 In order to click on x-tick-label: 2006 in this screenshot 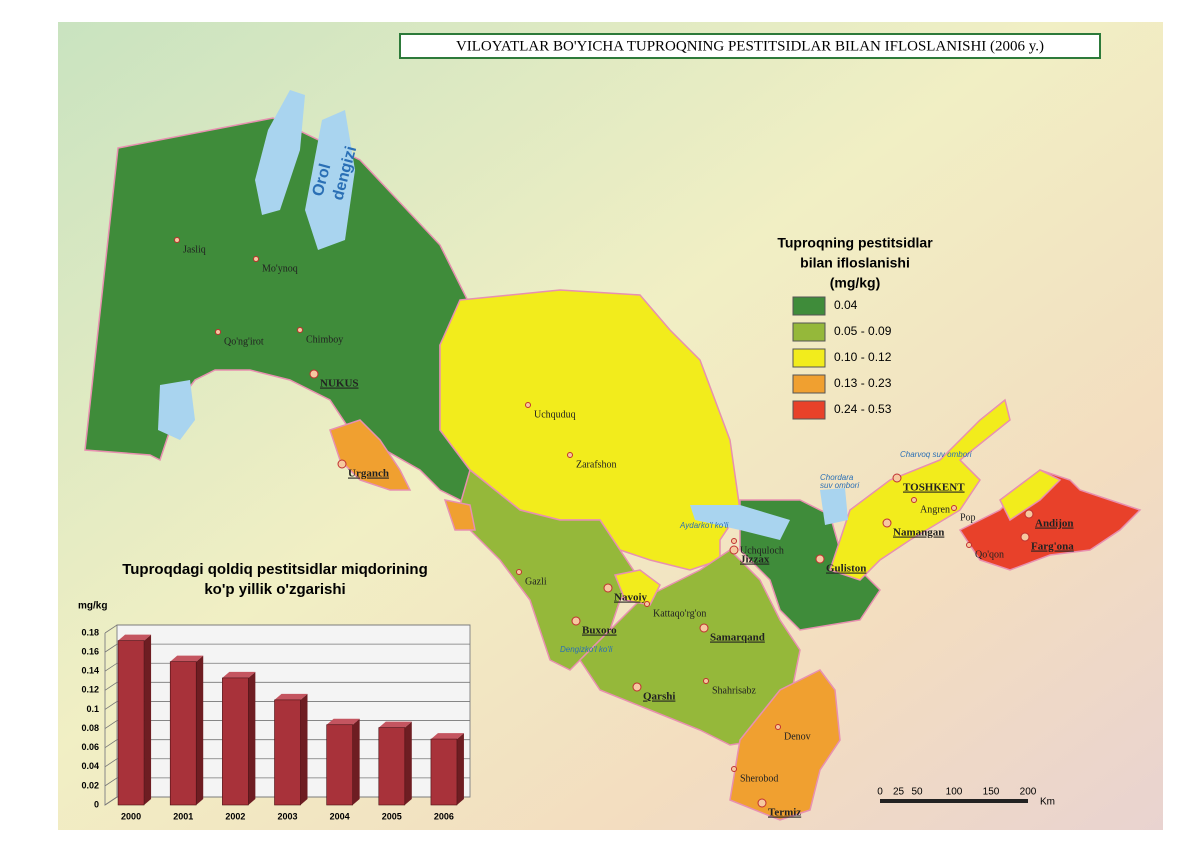, I will do `click(444, 816)`.